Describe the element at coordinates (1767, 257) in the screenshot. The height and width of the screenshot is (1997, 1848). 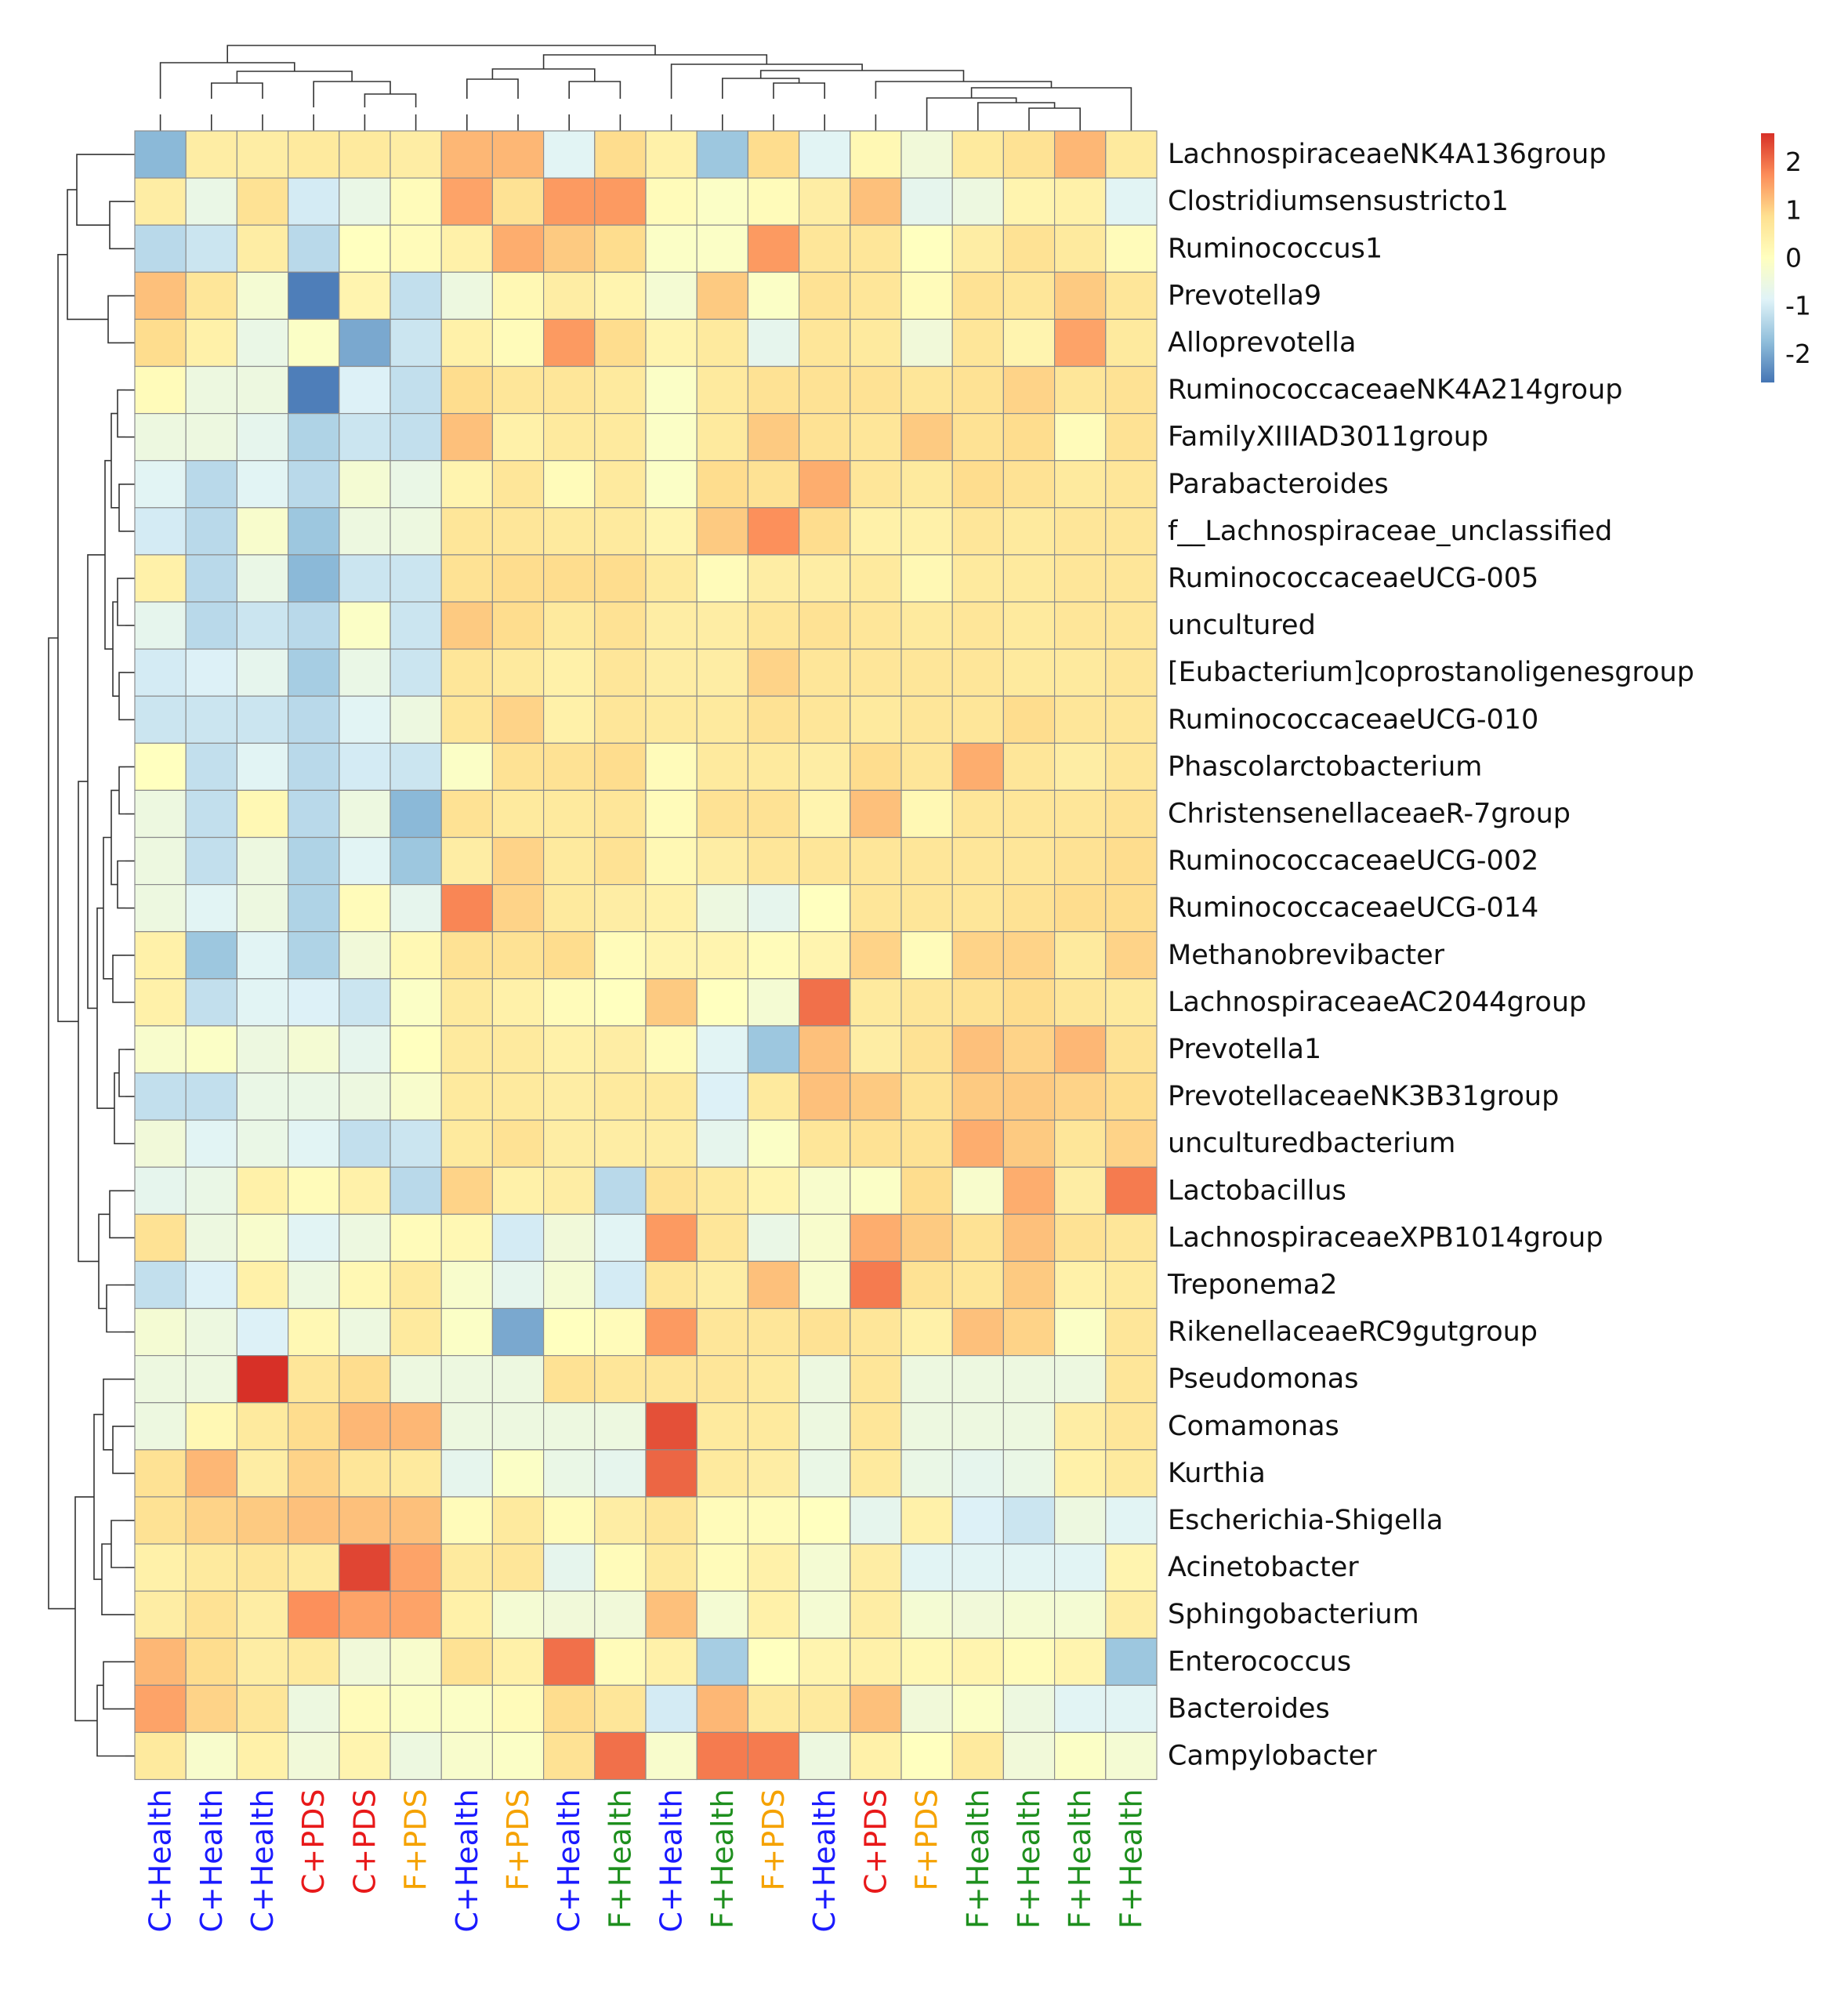
I see `color-scale-bar` at that location.